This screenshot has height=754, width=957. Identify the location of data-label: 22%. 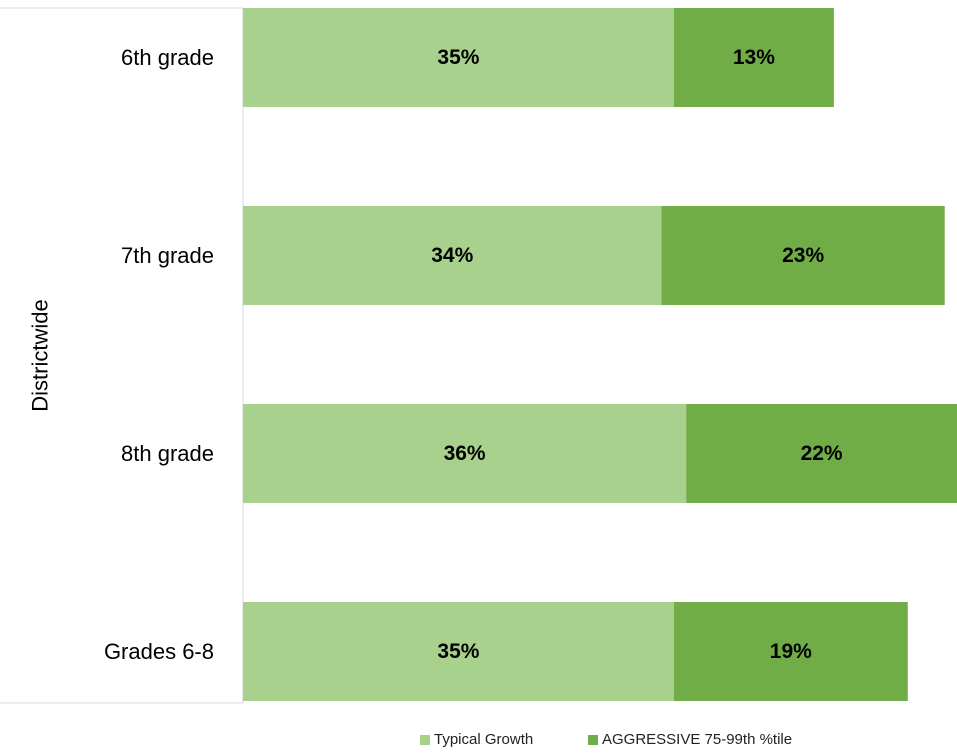
(822, 453).